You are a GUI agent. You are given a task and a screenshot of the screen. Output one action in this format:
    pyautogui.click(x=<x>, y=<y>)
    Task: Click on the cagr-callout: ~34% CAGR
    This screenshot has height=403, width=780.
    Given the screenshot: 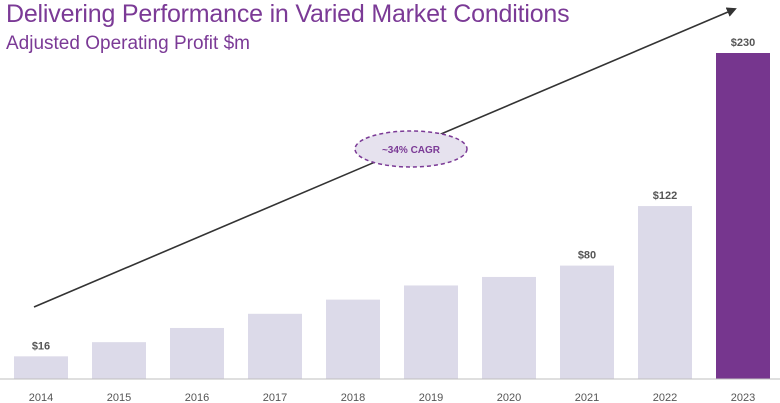 What is the action you would take?
    pyautogui.click(x=411, y=149)
    